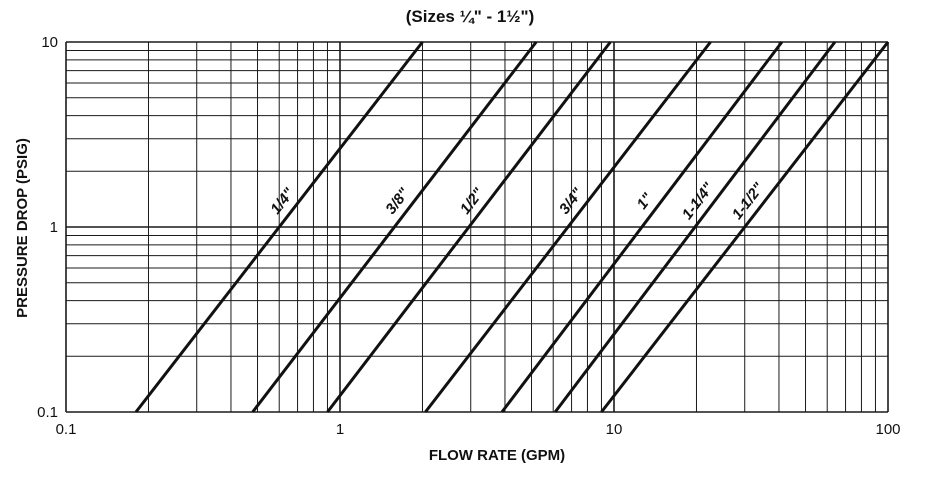  What do you see at coordinates (22, 228) in the screenshot?
I see `y-axis-title: PRESSURE DROP (PSIG)` at bounding box center [22, 228].